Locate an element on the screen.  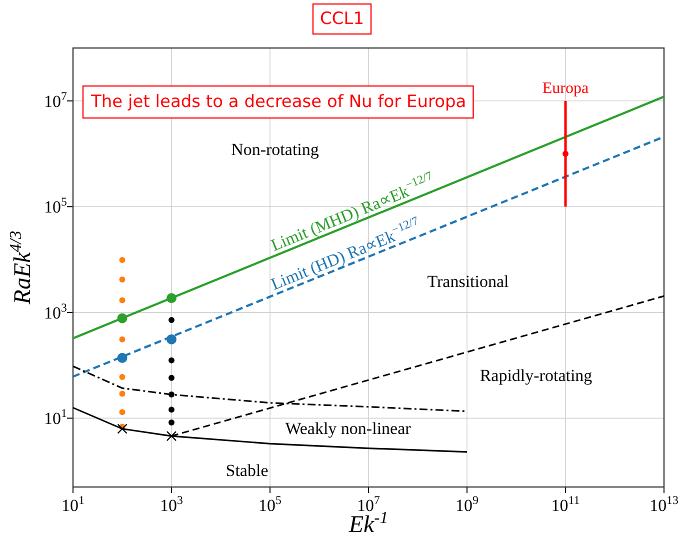
annotation: Non-rotating is located at coordinates (275, 149).